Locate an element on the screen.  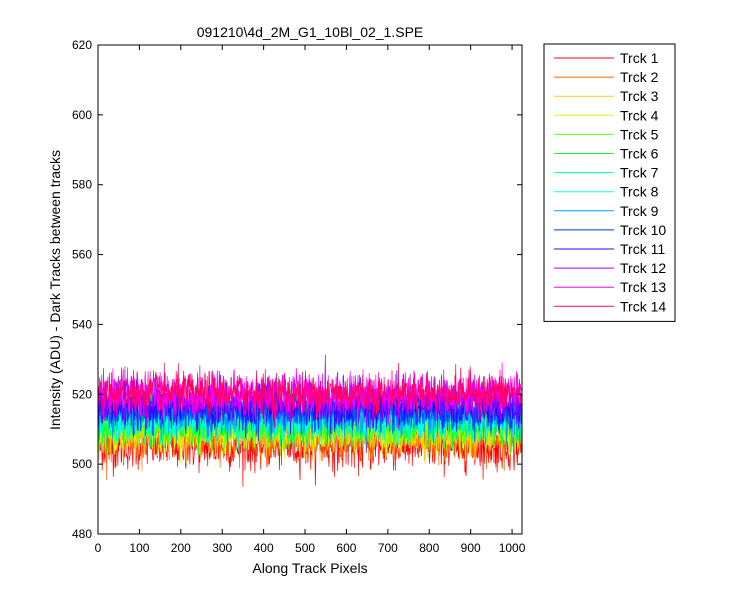
legend-label-4: Trck 4 is located at coordinates (639, 115).